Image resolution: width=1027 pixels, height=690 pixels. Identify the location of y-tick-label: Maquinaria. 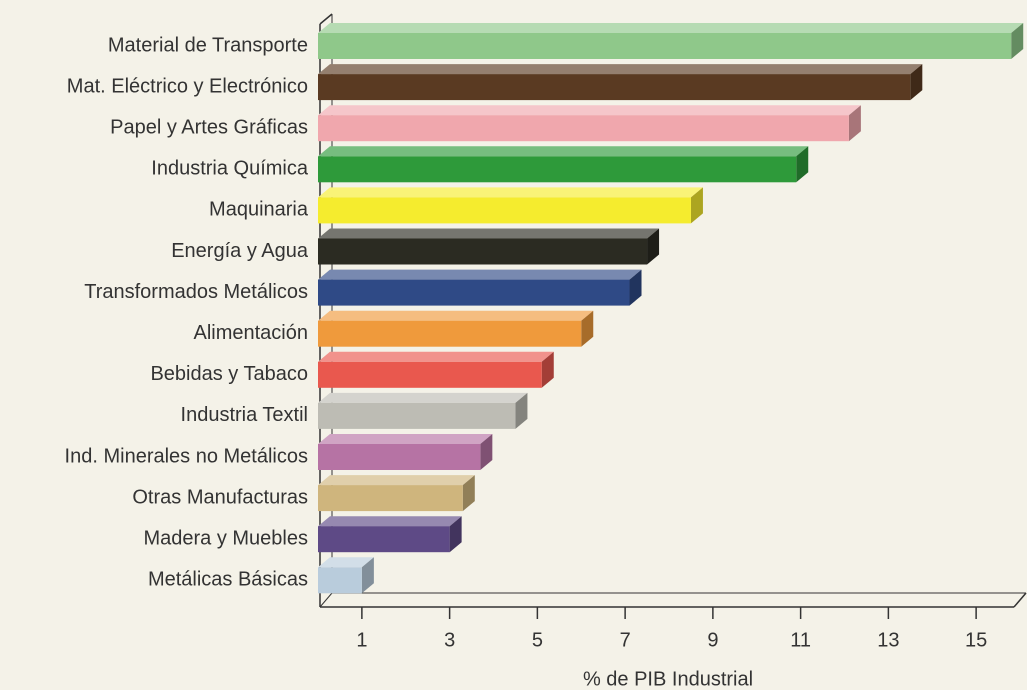
(259, 210).